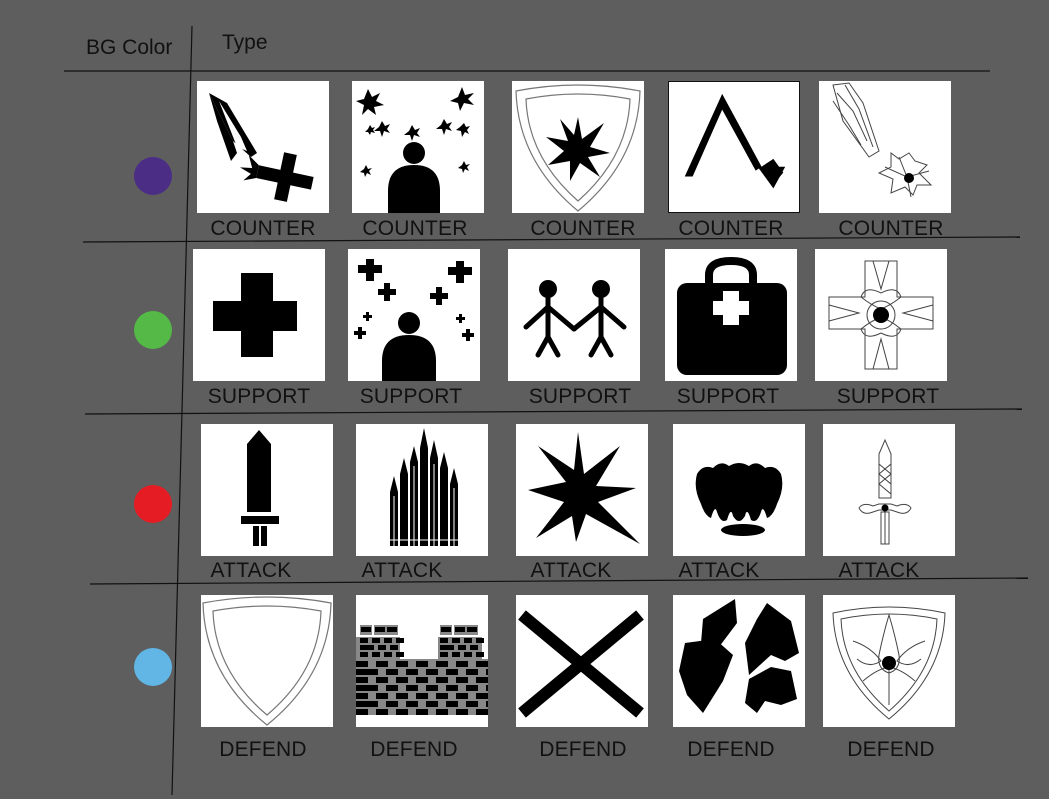 This screenshot has width=1049, height=799. What do you see at coordinates (734, 147) in the screenshot?
I see `arrow-redirect-icon` at bounding box center [734, 147].